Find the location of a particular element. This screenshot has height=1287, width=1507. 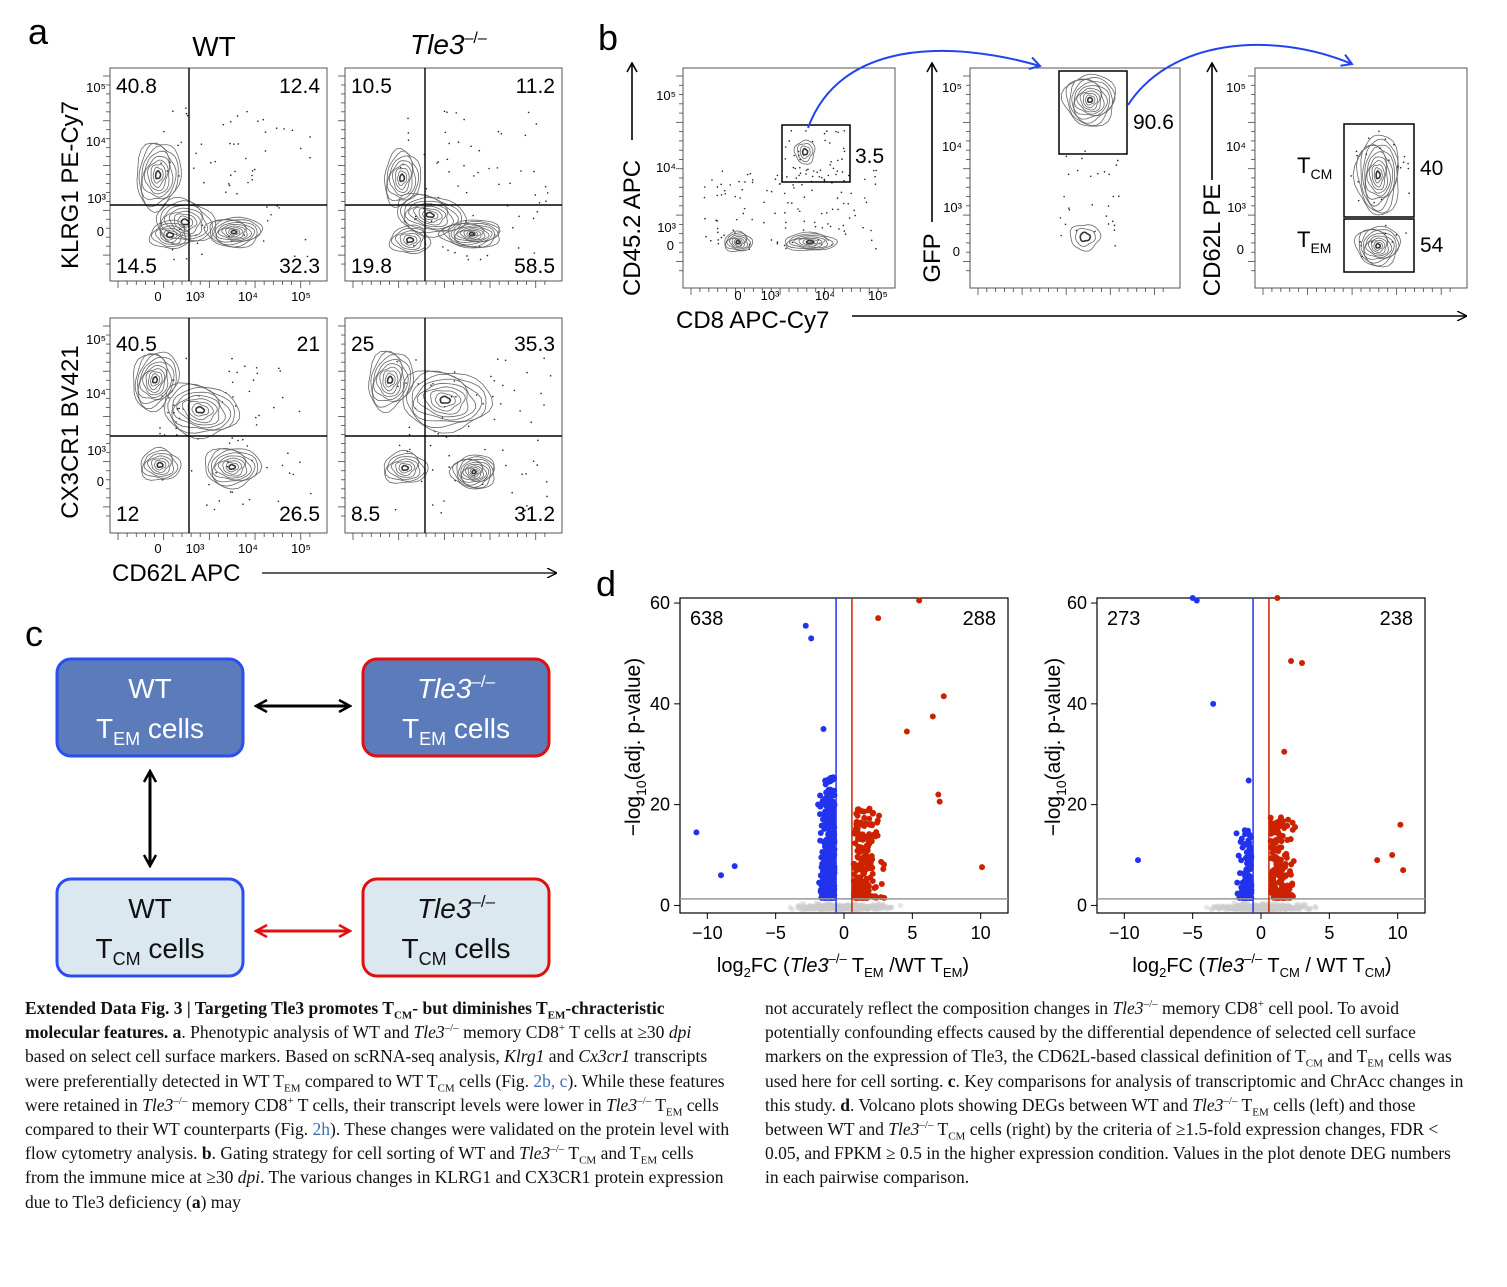

panel-b-xlabel: CD8 APC-Cy7 is located at coordinates (752, 320).